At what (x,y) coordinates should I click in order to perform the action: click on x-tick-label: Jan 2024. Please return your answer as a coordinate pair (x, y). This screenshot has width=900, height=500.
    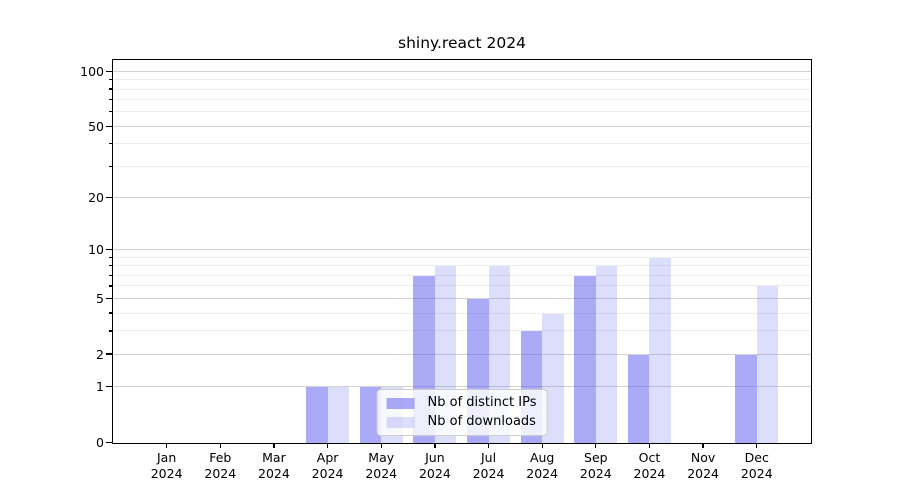
    Looking at the image, I should click on (167, 465).